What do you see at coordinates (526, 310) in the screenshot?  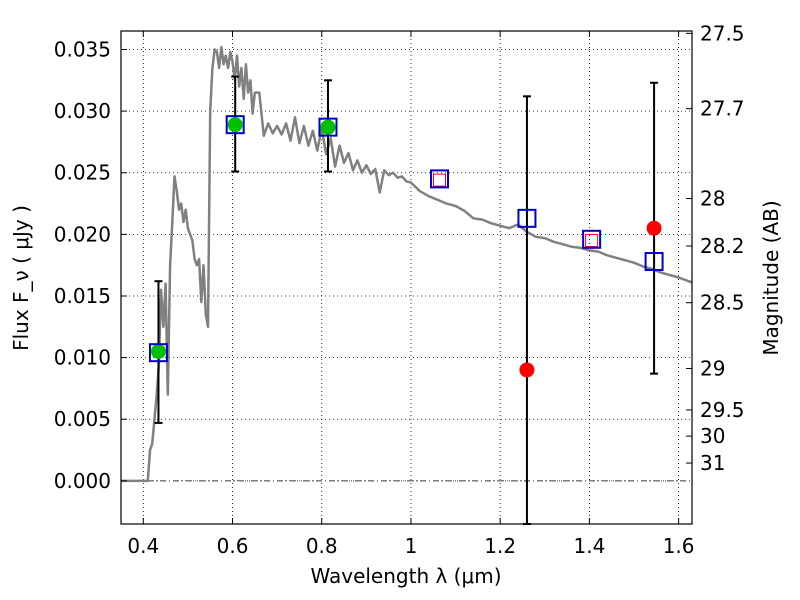 I see `errorbar` at bounding box center [526, 310].